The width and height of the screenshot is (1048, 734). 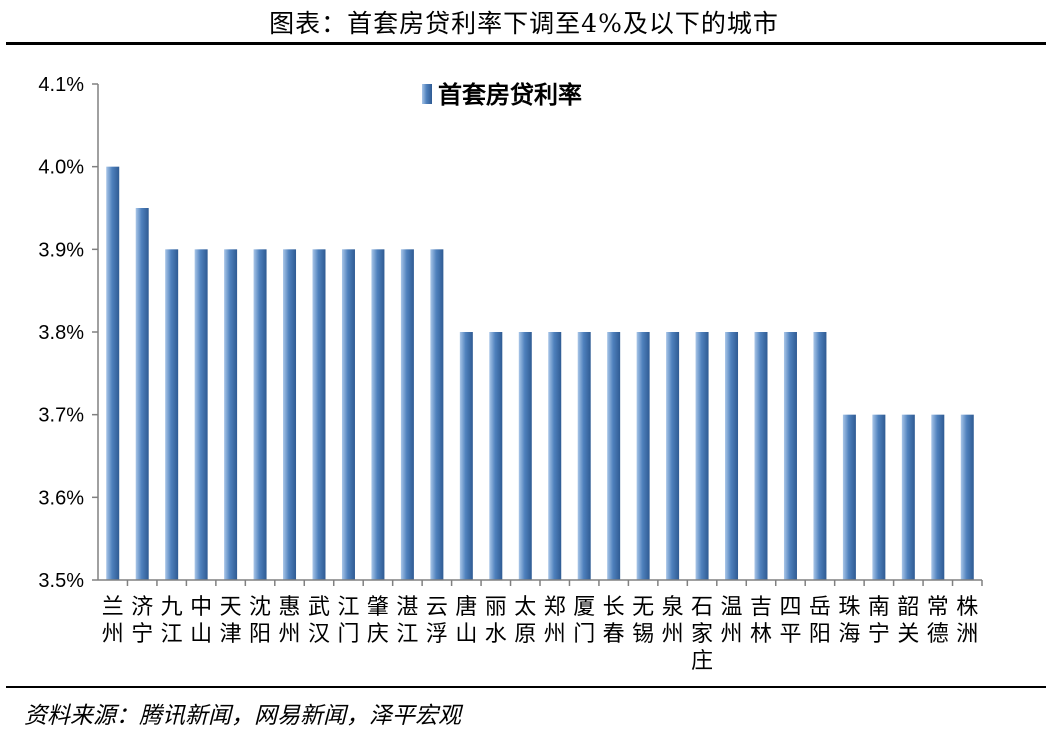 What do you see at coordinates (201, 415) in the screenshot?
I see `bar-中山` at bounding box center [201, 415].